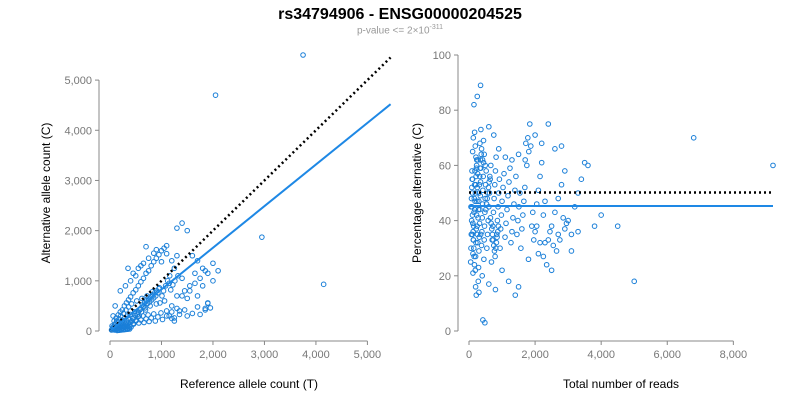  I want to click on y-tick-label: 0, so click(448, 332).